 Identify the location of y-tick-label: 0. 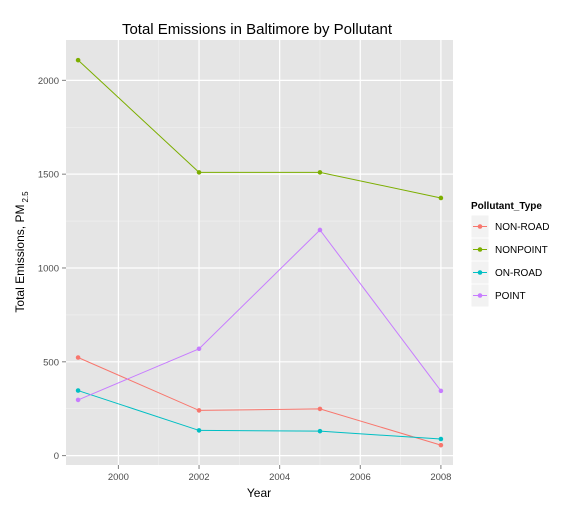
(56, 456).